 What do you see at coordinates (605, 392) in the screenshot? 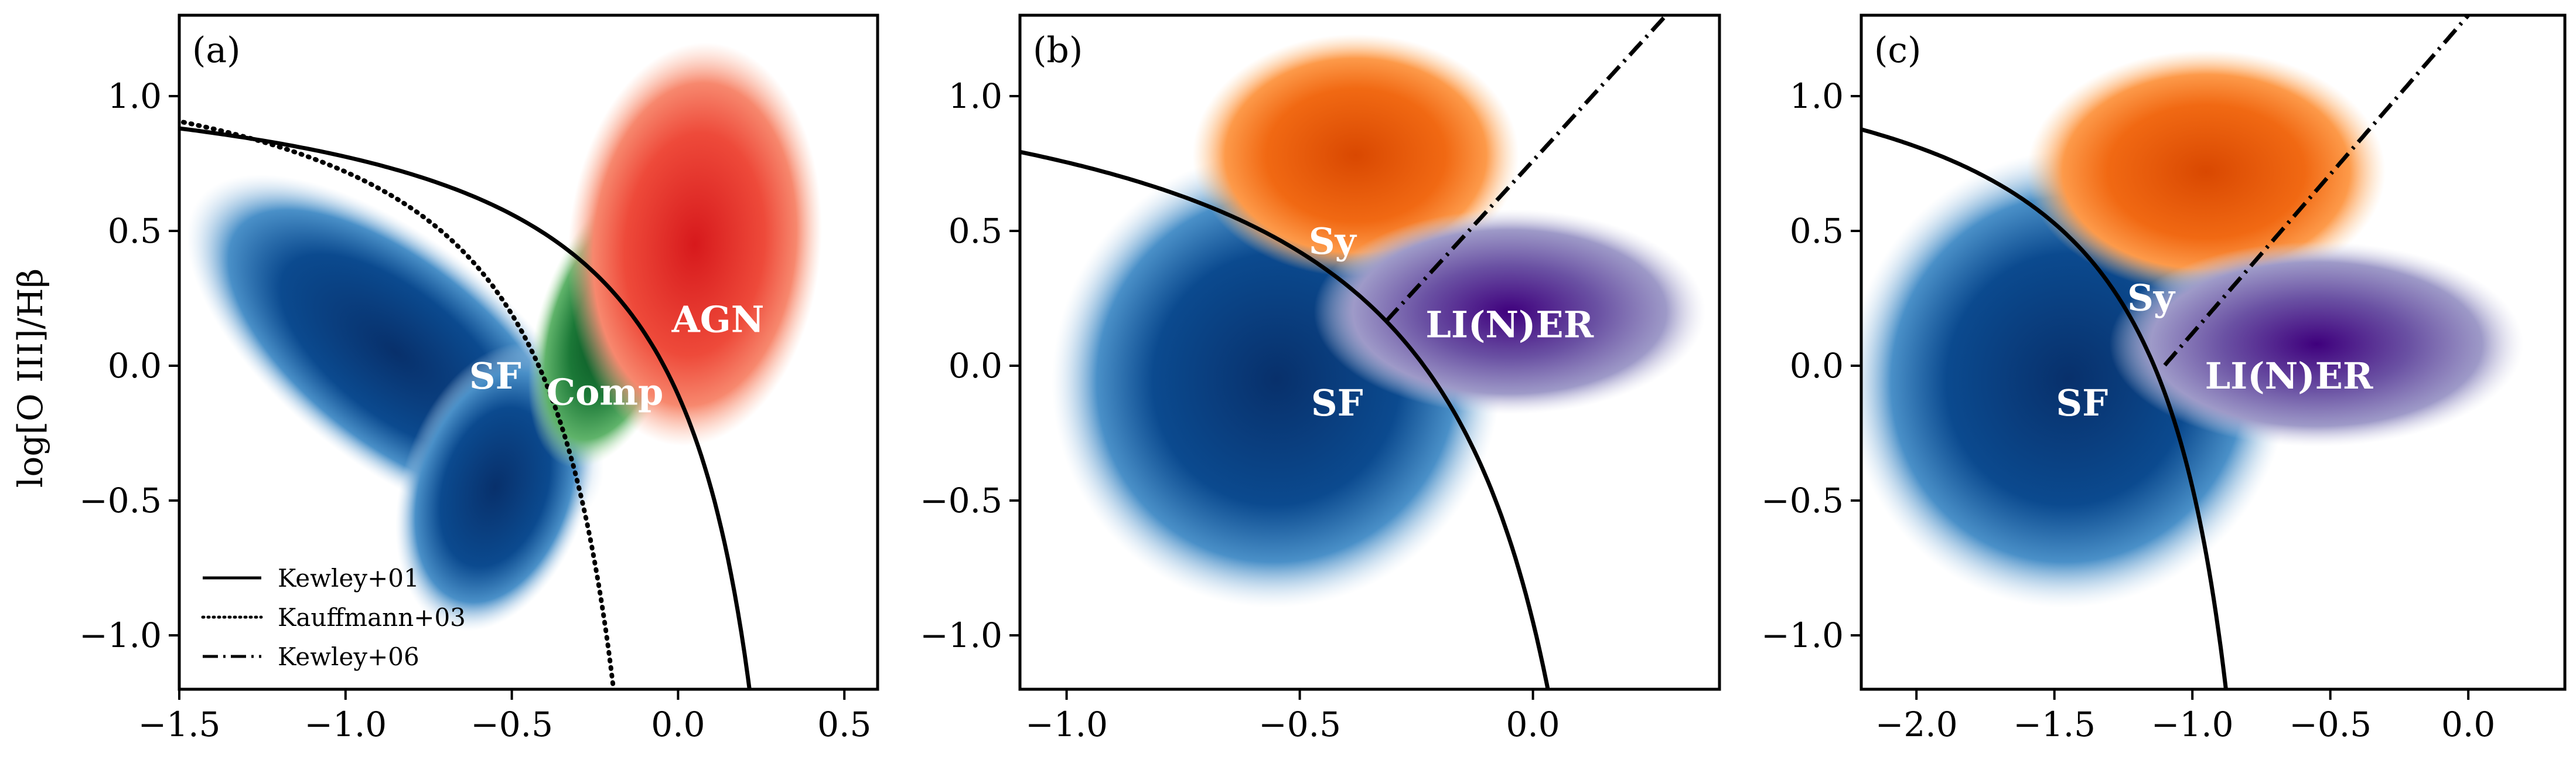
I see `region-label: Comp` at bounding box center [605, 392].